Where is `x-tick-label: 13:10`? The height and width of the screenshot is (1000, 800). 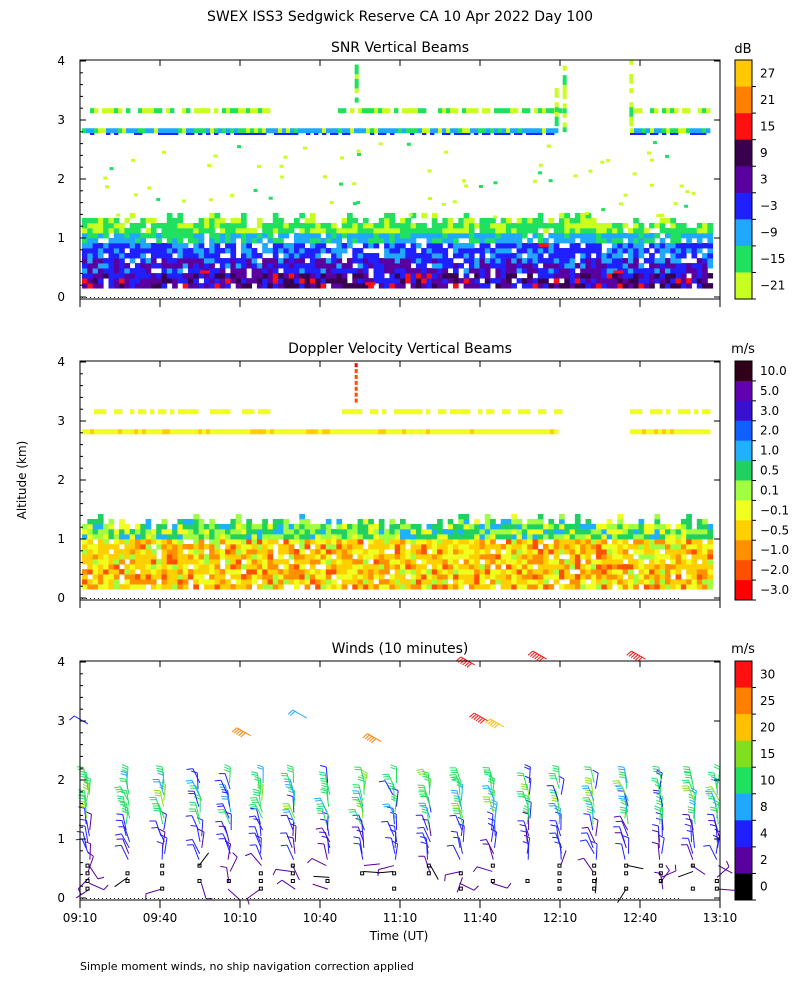
x-tick-label: 13:10 is located at coordinates (720, 918).